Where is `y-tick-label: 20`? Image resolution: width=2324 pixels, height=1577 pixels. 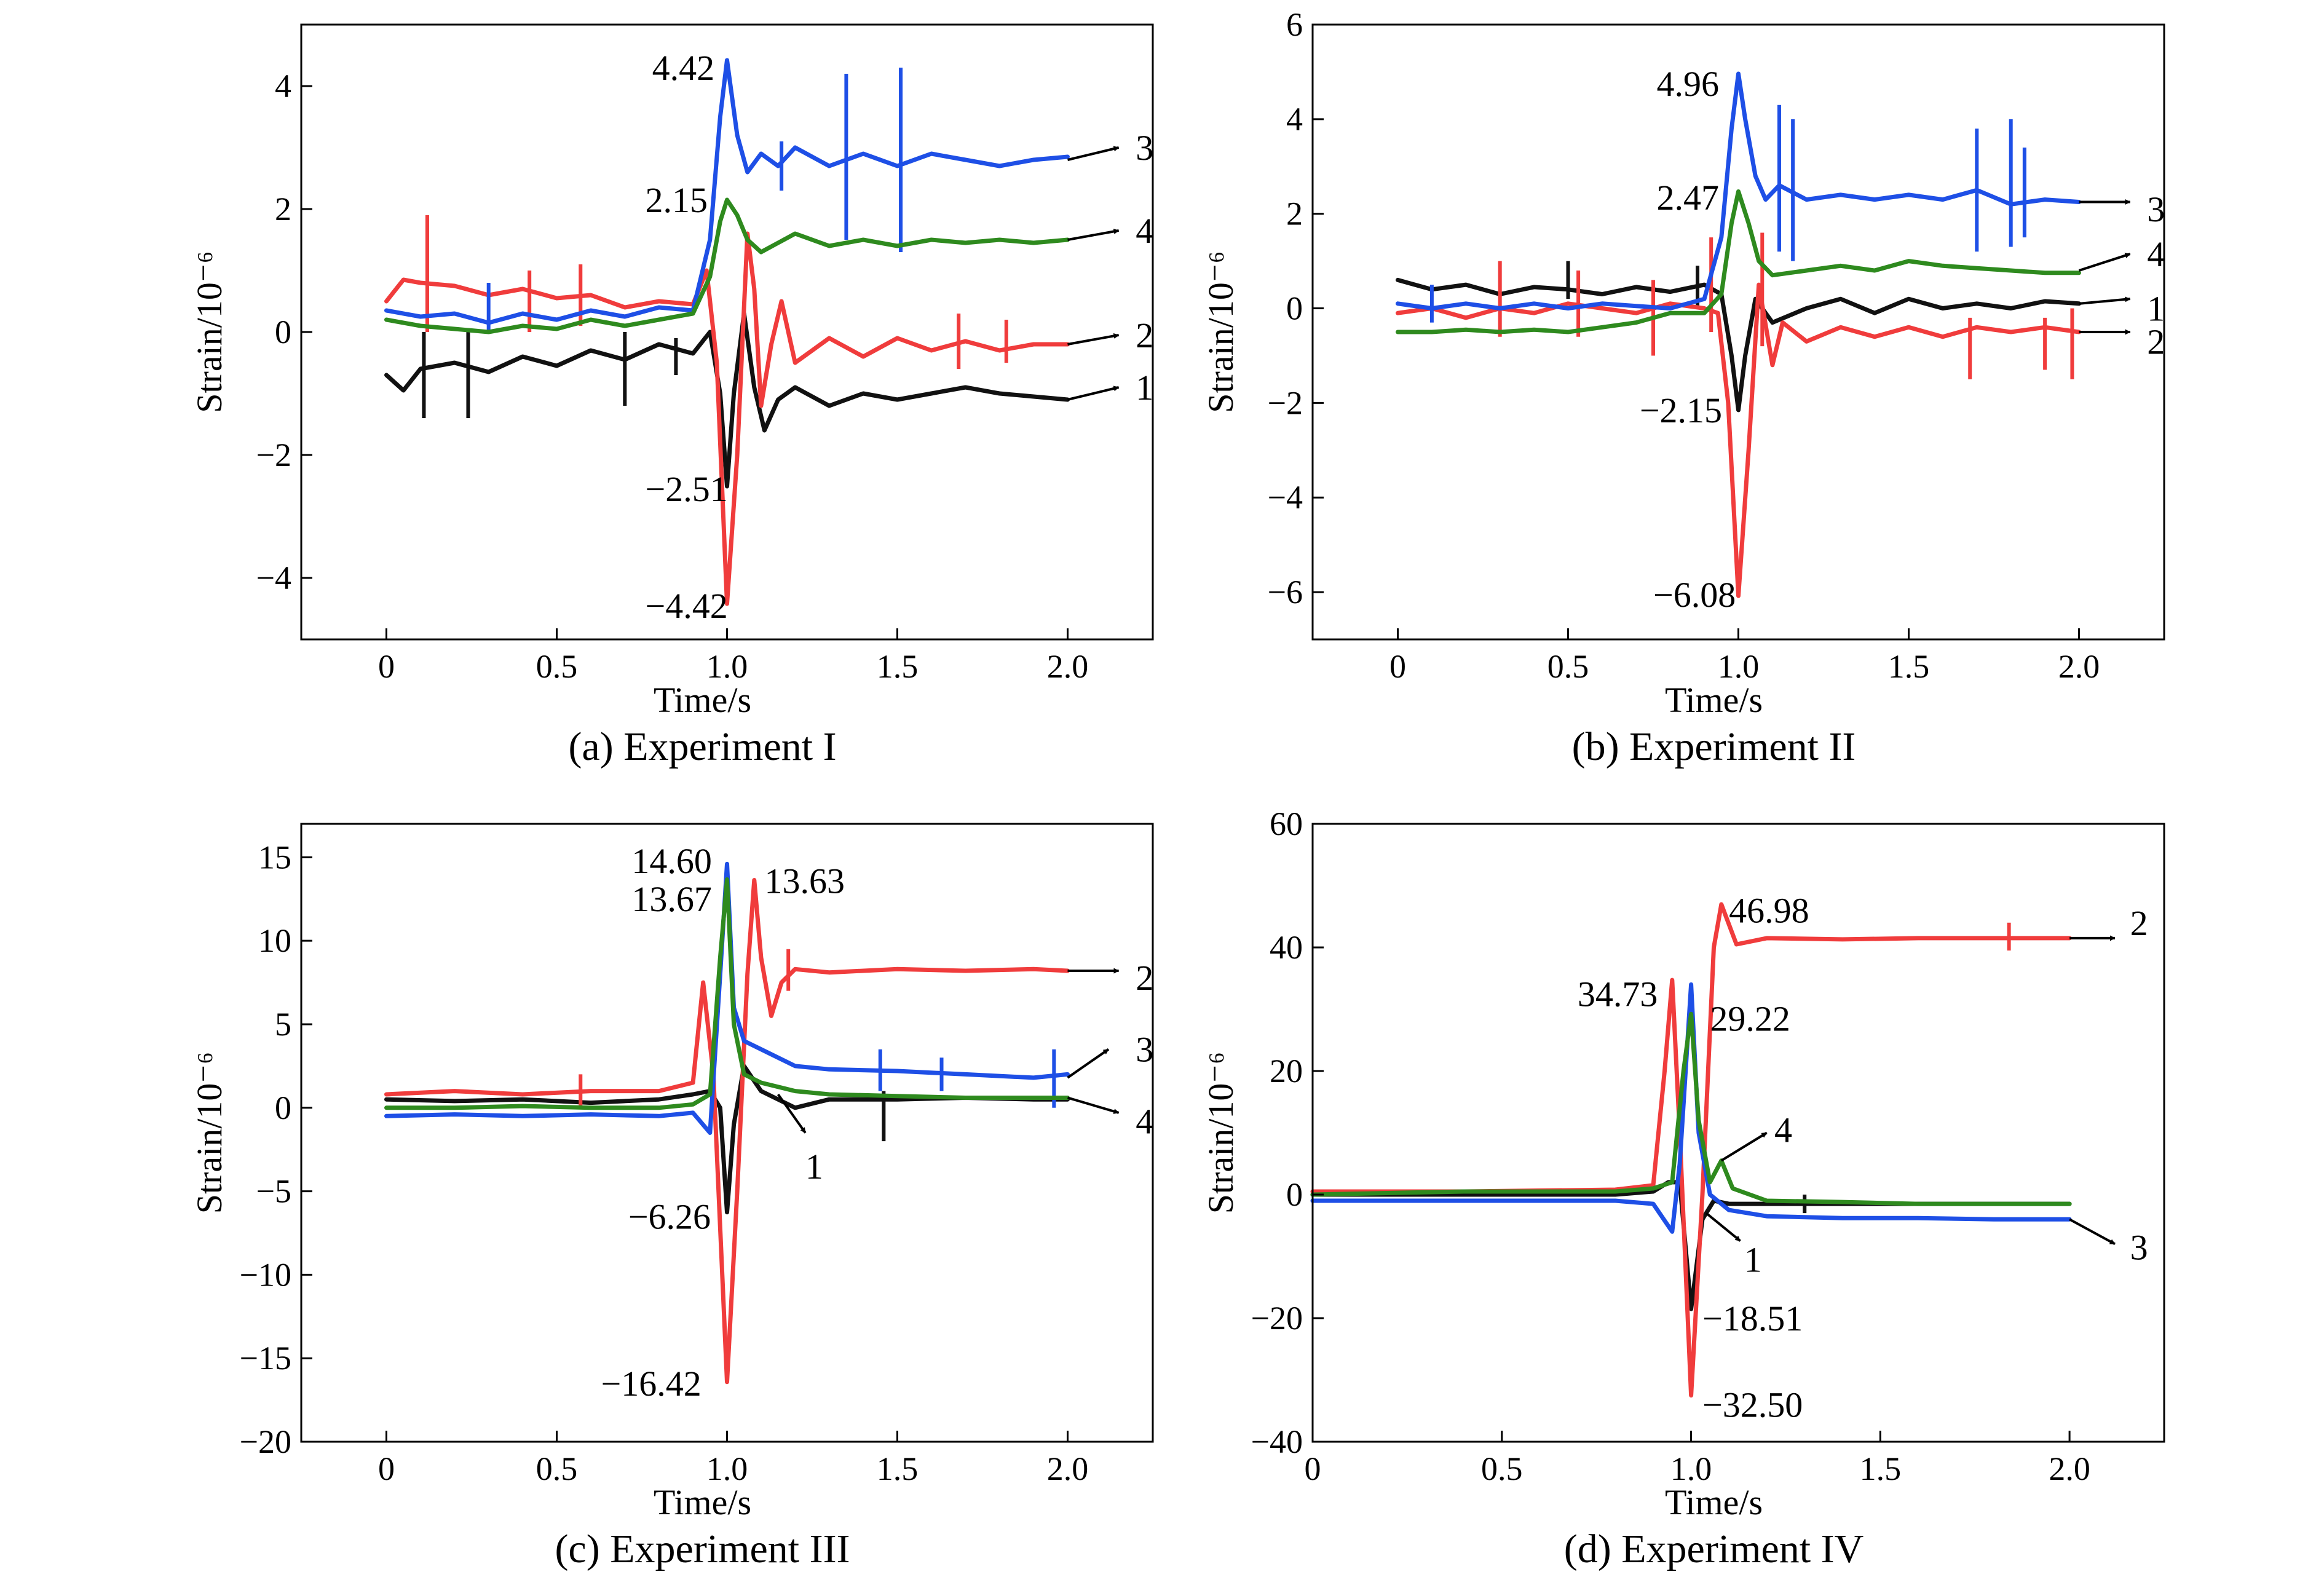 y-tick-label: 20 is located at coordinates (1286, 1071).